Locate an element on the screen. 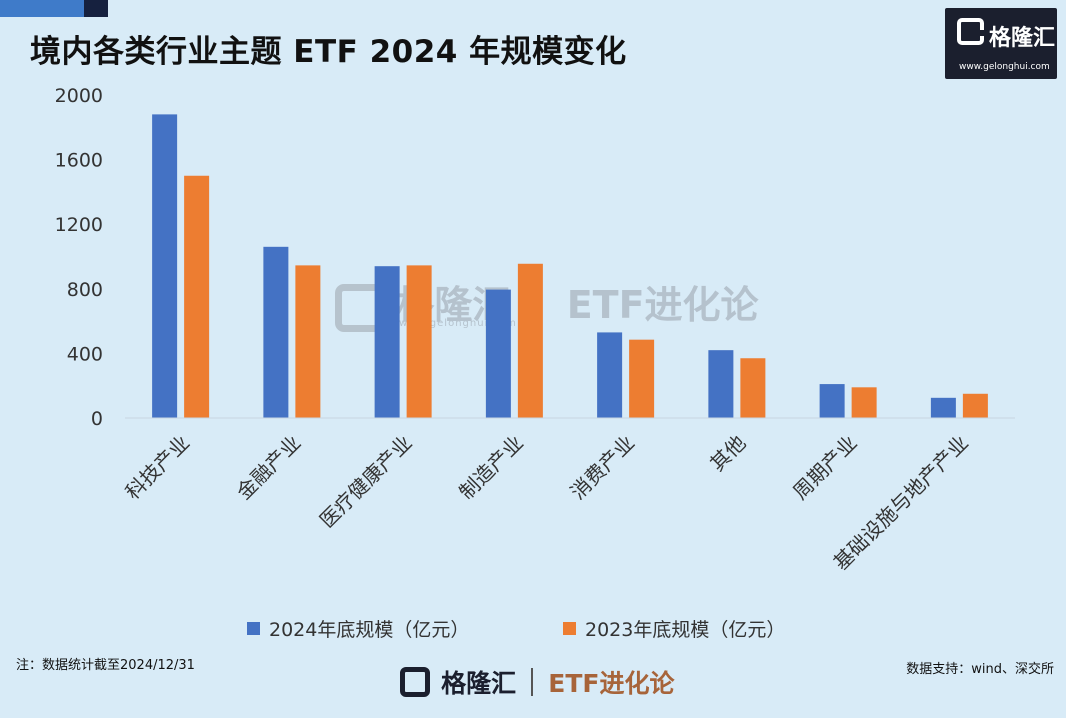 The width and height of the screenshot is (1066, 718). g-logo-icon is located at coordinates (970, 31).